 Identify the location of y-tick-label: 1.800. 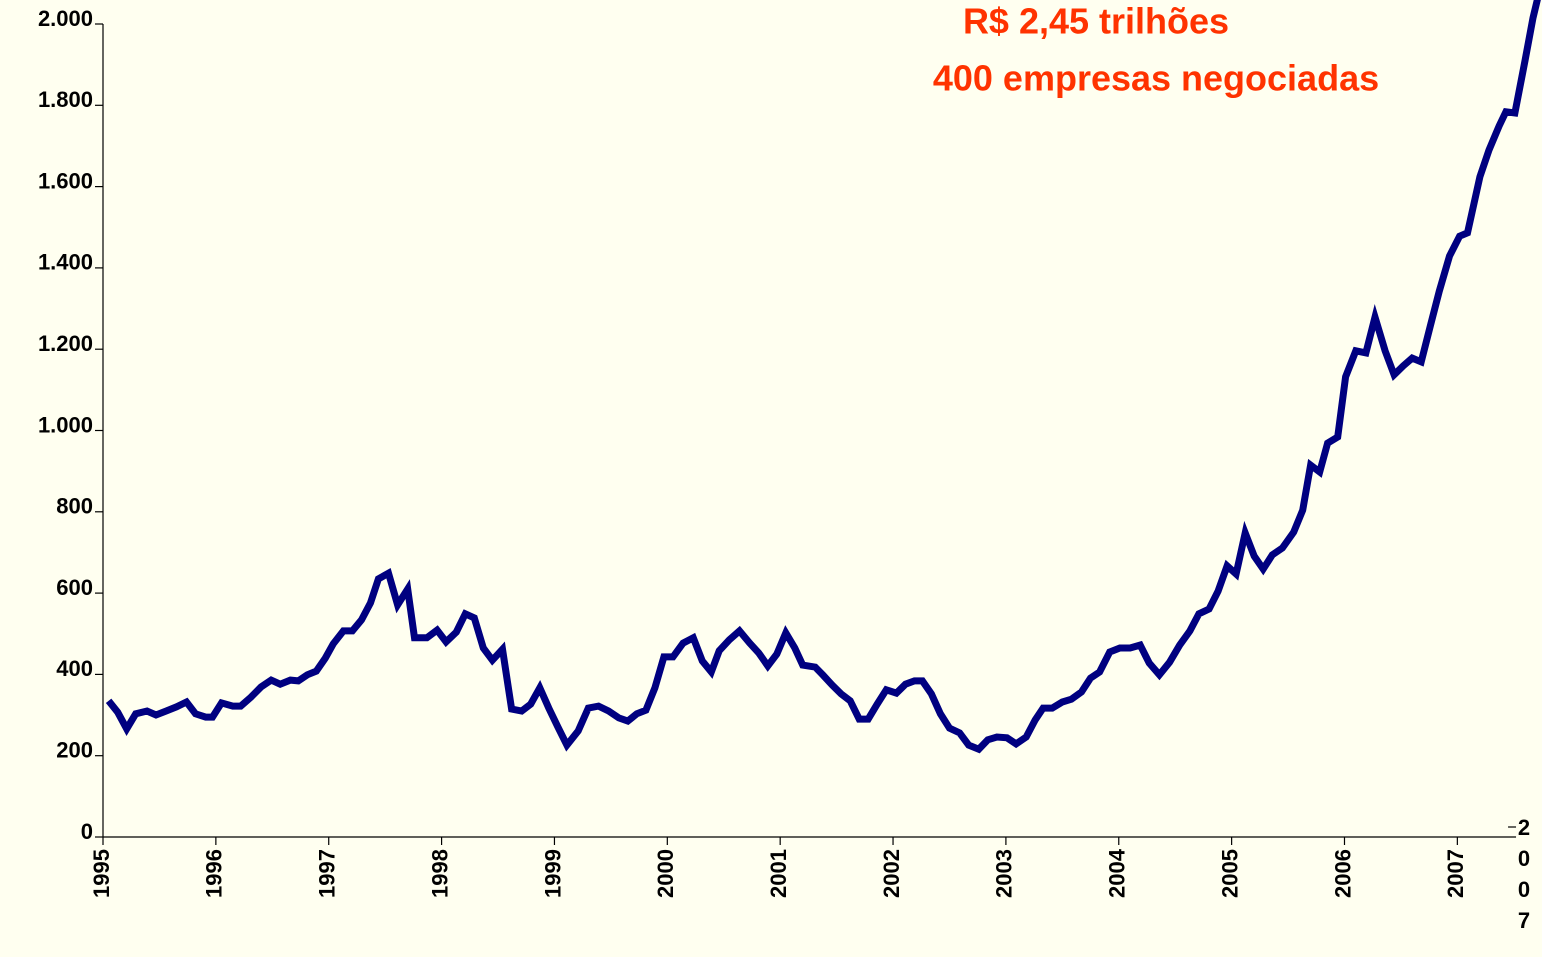
(65, 99).